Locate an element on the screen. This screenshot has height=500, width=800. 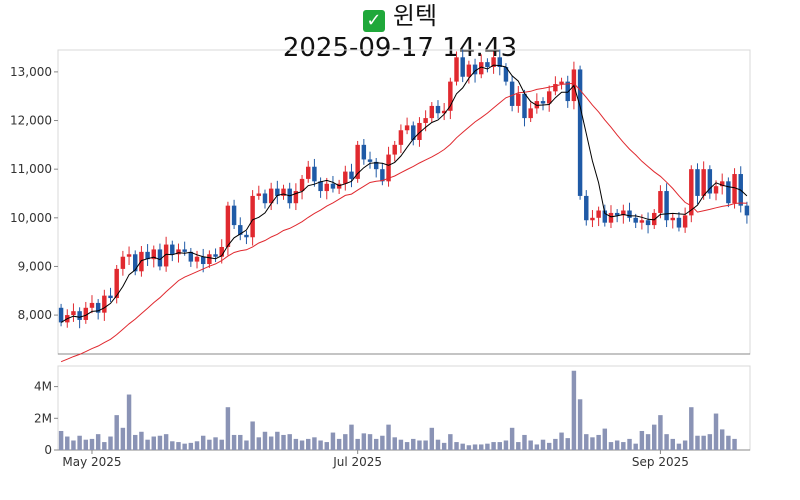
price-y-tick-label: 9,000 is located at coordinates (35, 266).